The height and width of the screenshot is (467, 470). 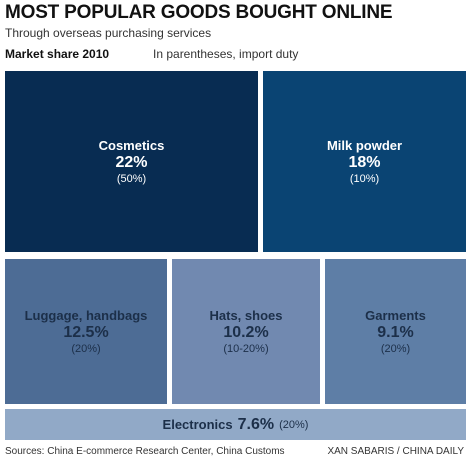 I want to click on tile-share-hats-shoes: 10.2%, so click(x=246, y=332).